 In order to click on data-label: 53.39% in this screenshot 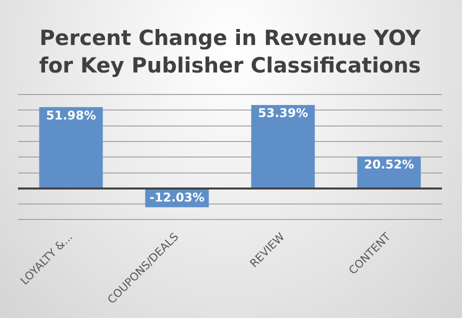, I will do `click(283, 113)`.